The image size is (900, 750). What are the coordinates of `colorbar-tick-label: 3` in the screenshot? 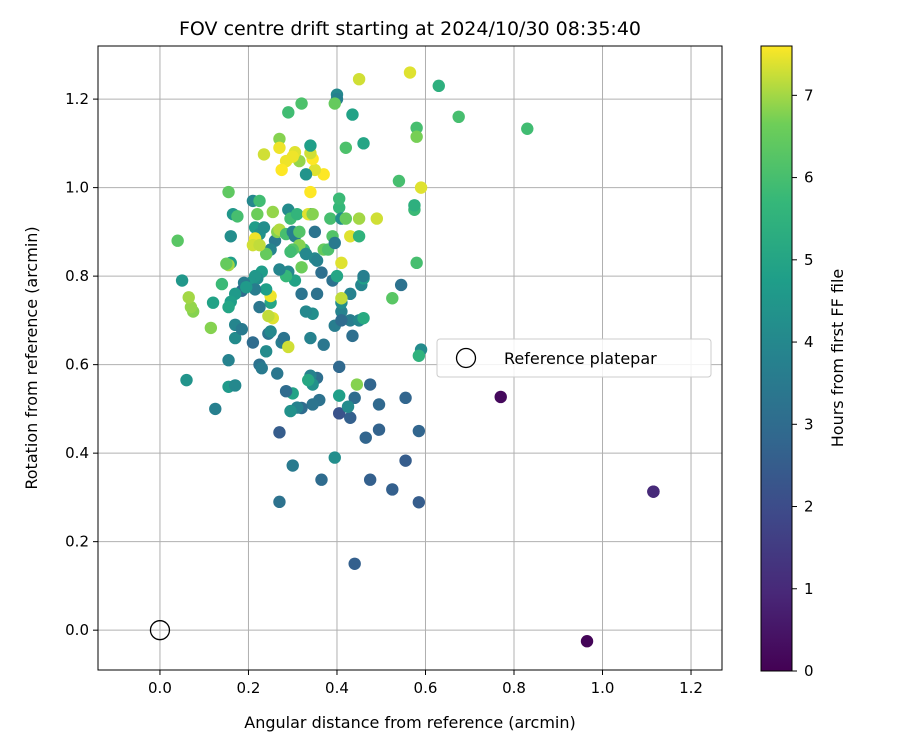 It's located at (809, 424).